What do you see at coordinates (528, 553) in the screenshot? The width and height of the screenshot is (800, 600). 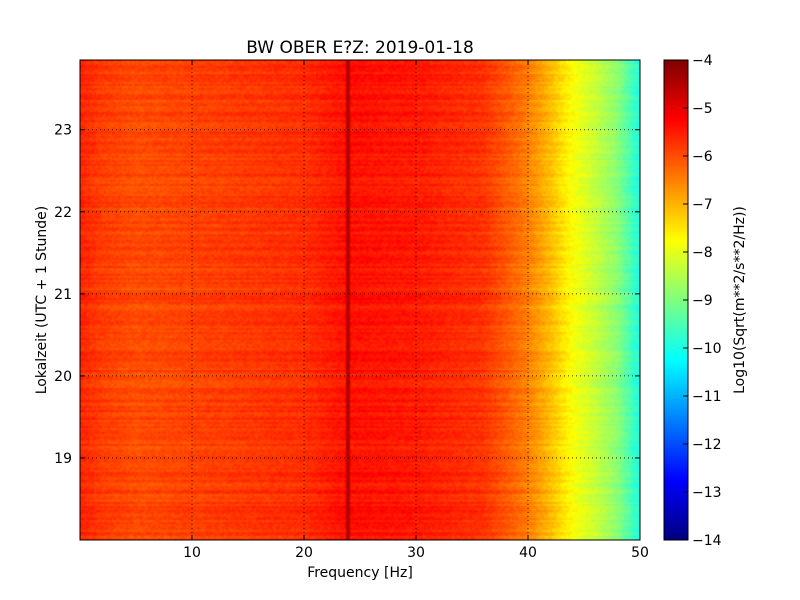 I see `x-tick-label: 40` at bounding box center [528, 553].